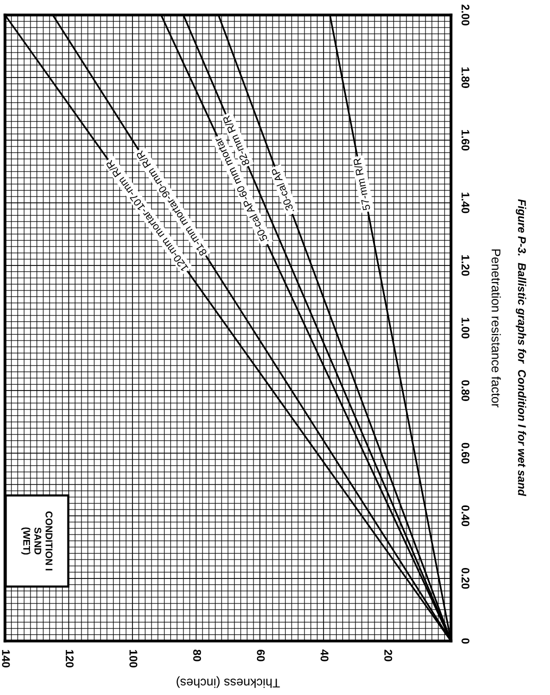  I want to click on x-tick-label: 40, so click(324, 656).